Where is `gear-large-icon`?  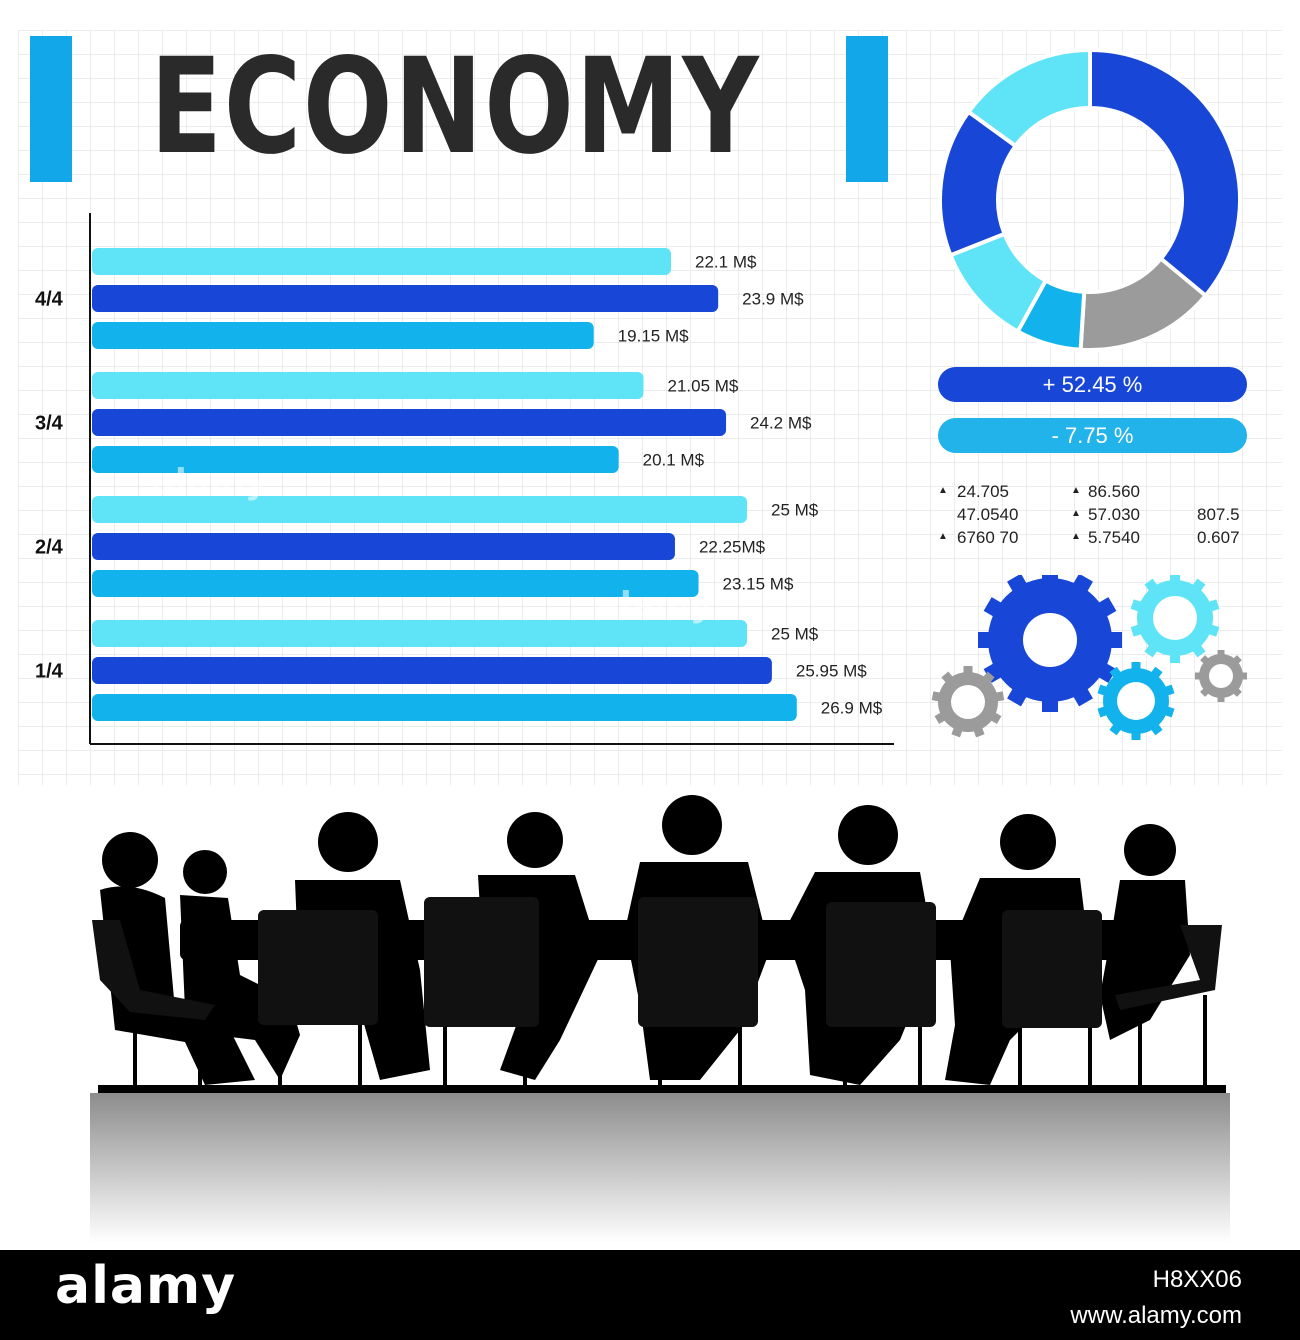 gear-large-icon is located at coordinates (1050, 643).